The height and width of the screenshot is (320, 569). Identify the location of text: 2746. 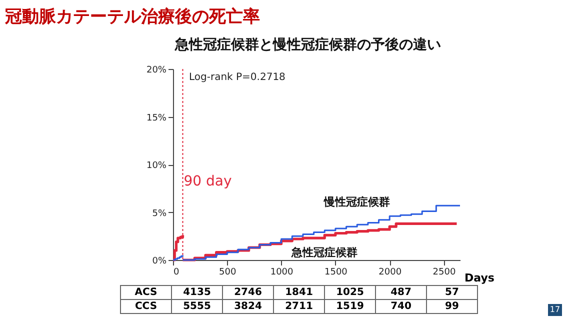
(248, 293).